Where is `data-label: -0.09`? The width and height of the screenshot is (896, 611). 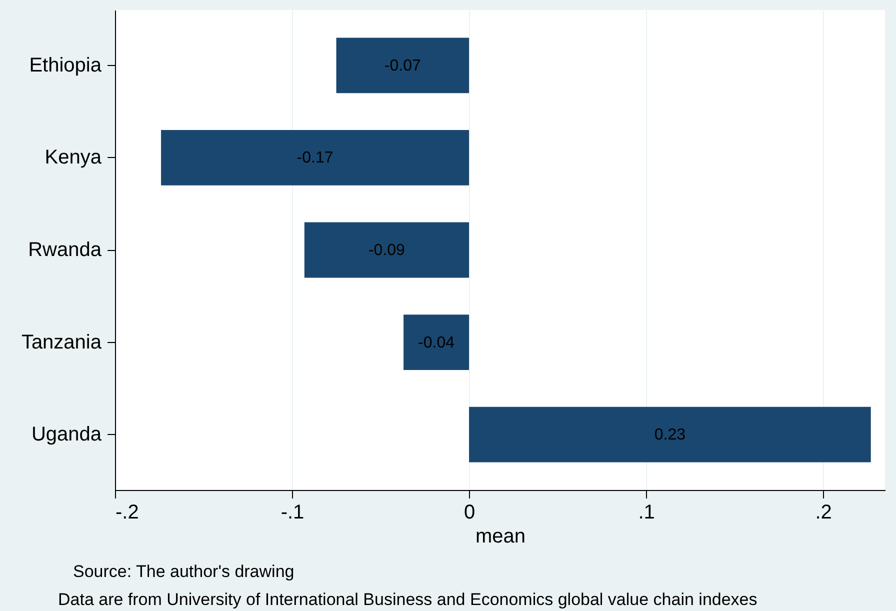 data-label: -0.09 is located at coordinates (387, 250).